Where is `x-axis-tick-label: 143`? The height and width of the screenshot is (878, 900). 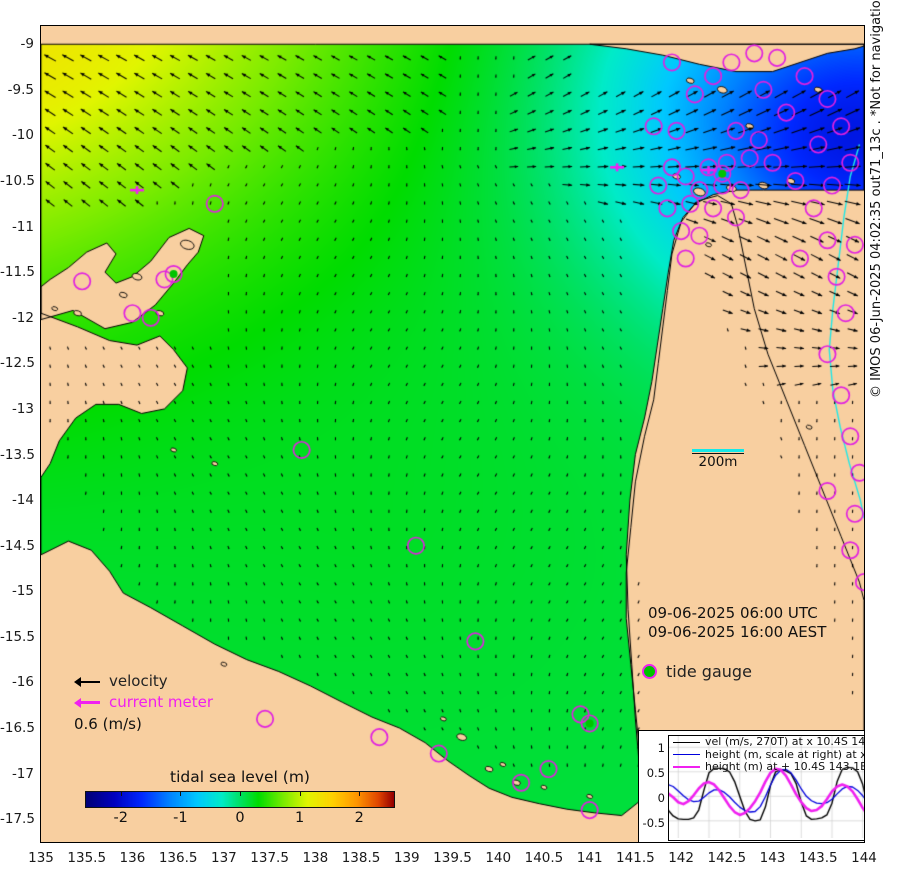
x-axis-tick-label: 143 is located at coordinates (772, 858).